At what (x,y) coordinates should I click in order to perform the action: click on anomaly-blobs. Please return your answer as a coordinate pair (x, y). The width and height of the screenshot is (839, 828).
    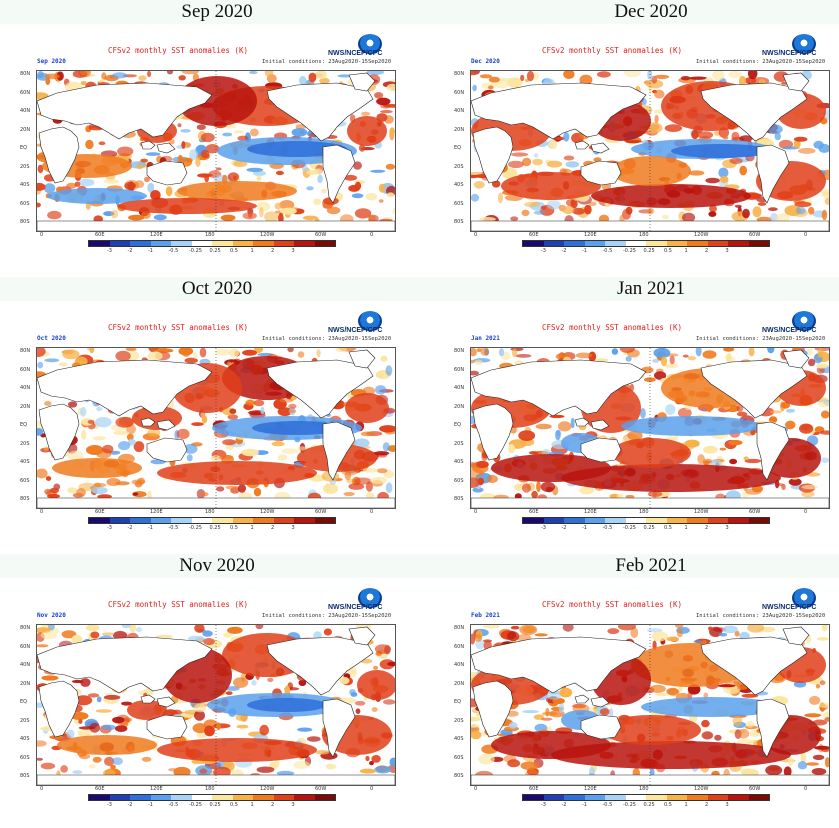
    Looking at the image, I should click on (648, 430).